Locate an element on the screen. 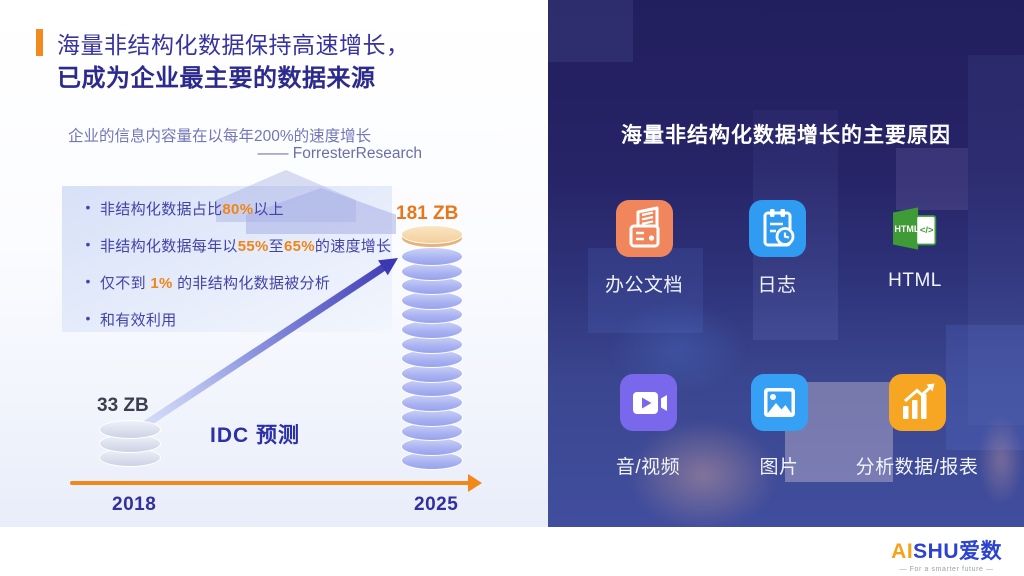 This screenshot has width=1024, height=576. year-2018: 2018 is located at coordinates (134, 504).